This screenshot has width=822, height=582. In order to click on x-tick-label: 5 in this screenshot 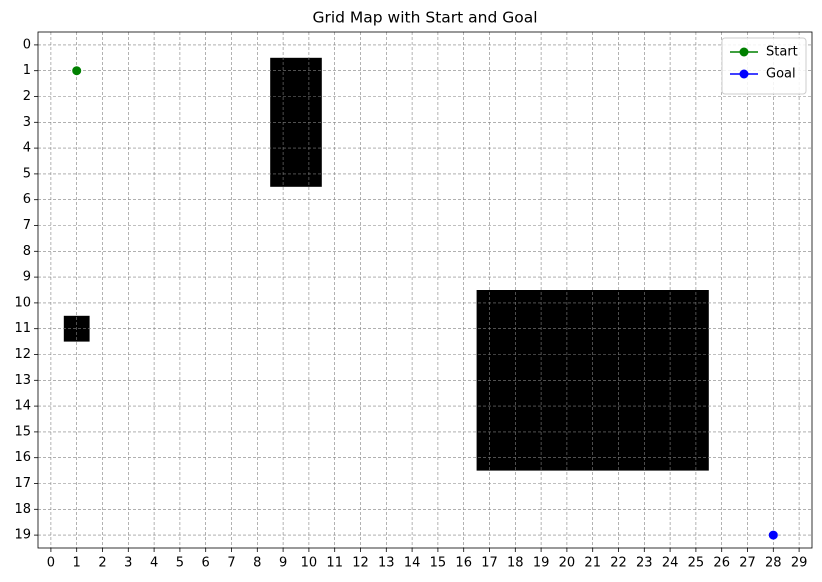, I will do `click(180, 563)`.